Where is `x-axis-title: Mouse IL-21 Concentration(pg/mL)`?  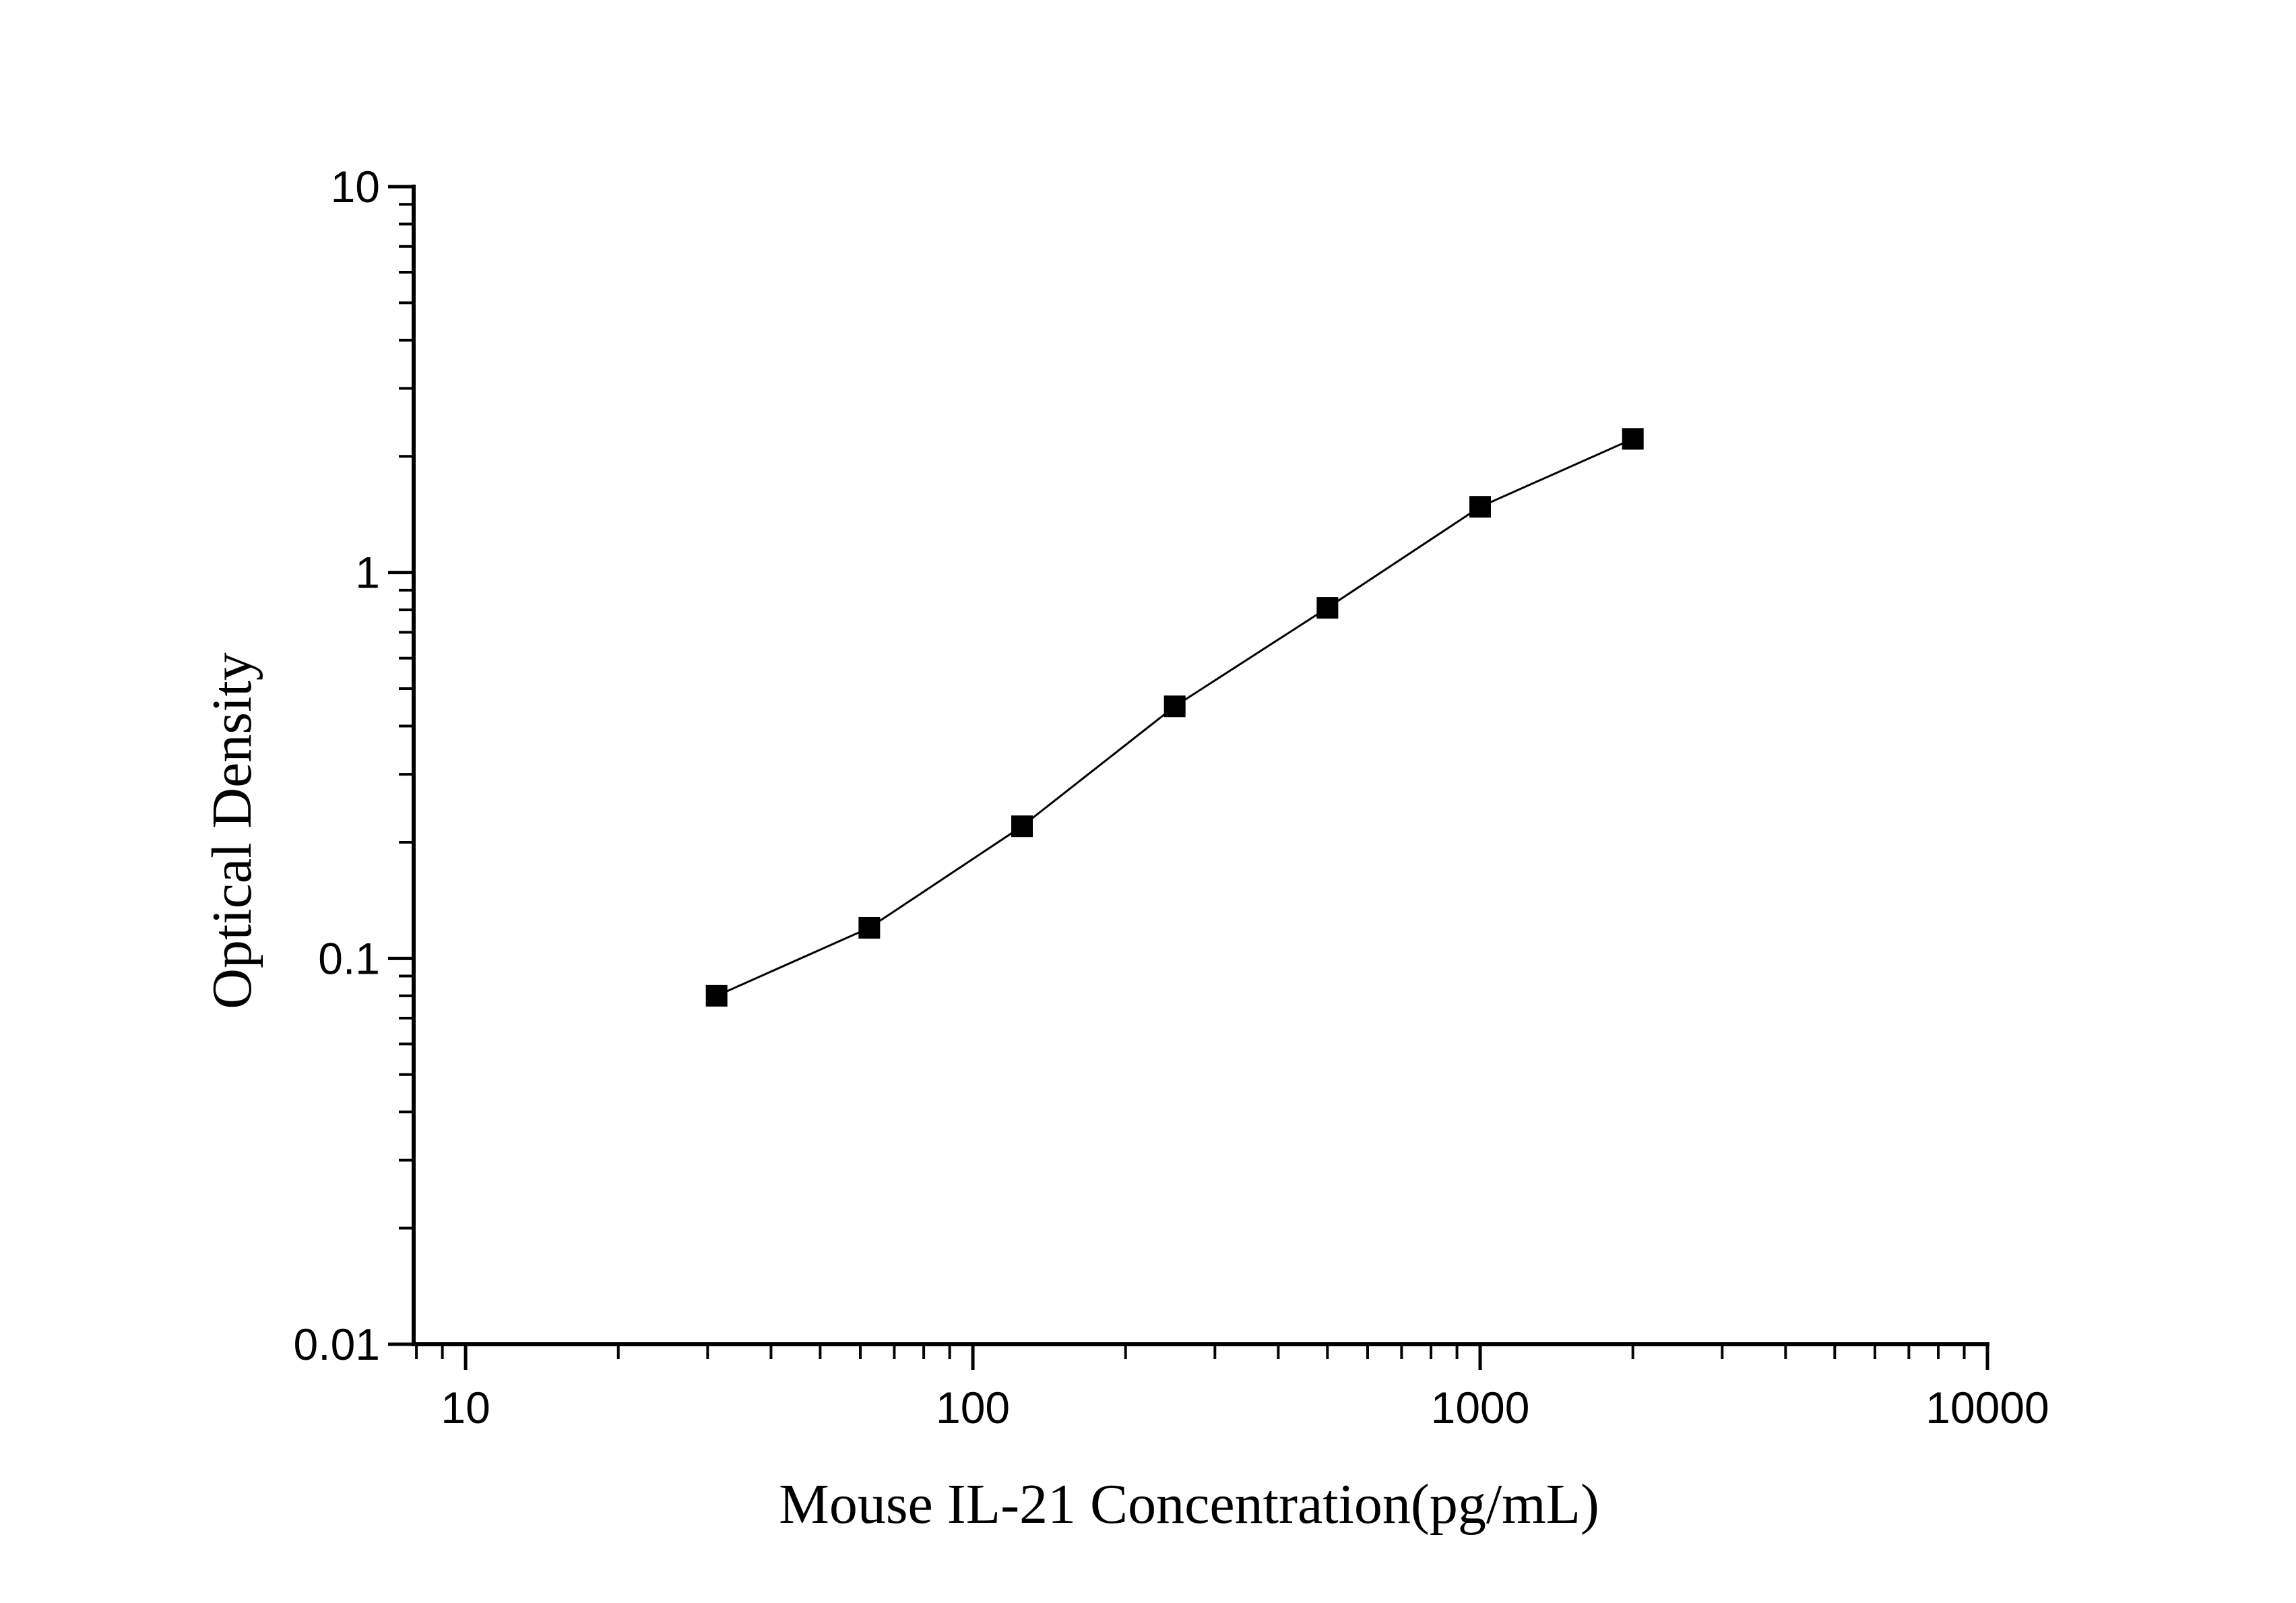 x-axis-title: Mouse IL-21 Concentration(pg/mL) is located at coordinates (1189, 1504).